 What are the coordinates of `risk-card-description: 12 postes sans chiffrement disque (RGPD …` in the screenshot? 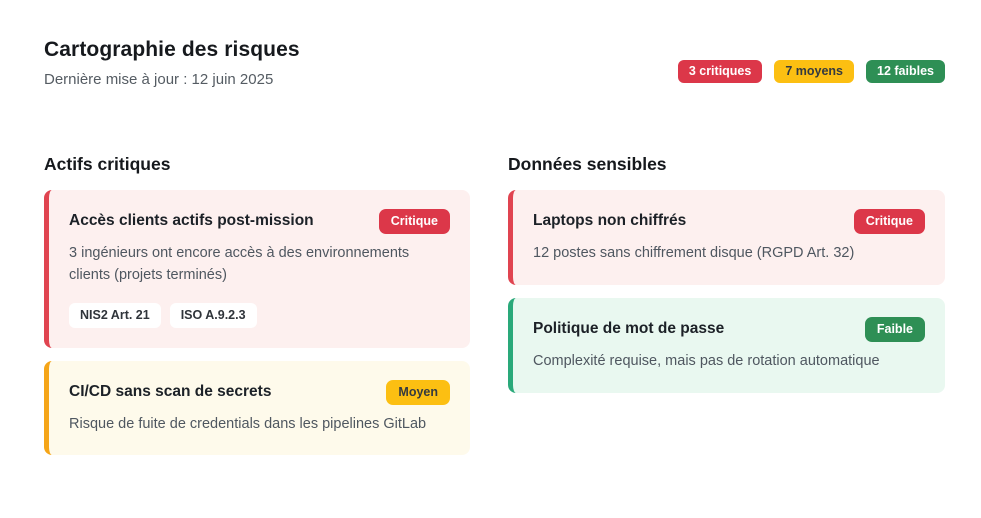 It's located at (694, 253).